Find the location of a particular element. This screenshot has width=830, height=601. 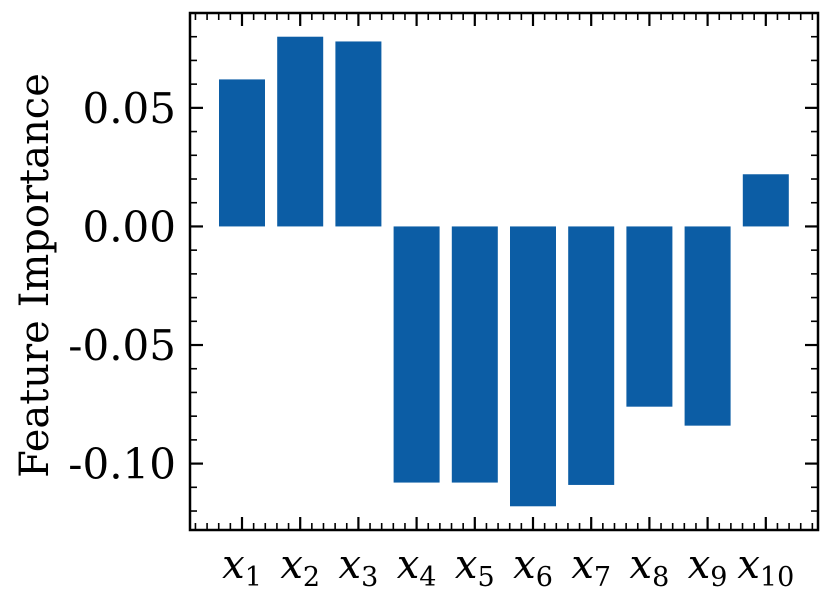

x-tick-label-9: x9 is located at coordinates (708, 567).